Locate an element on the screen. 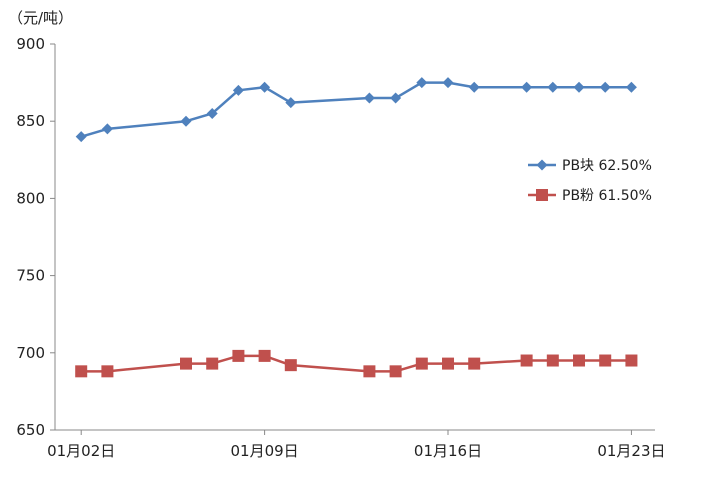  legend-label: PB块 62.50% is located at coordinates (607, 166).